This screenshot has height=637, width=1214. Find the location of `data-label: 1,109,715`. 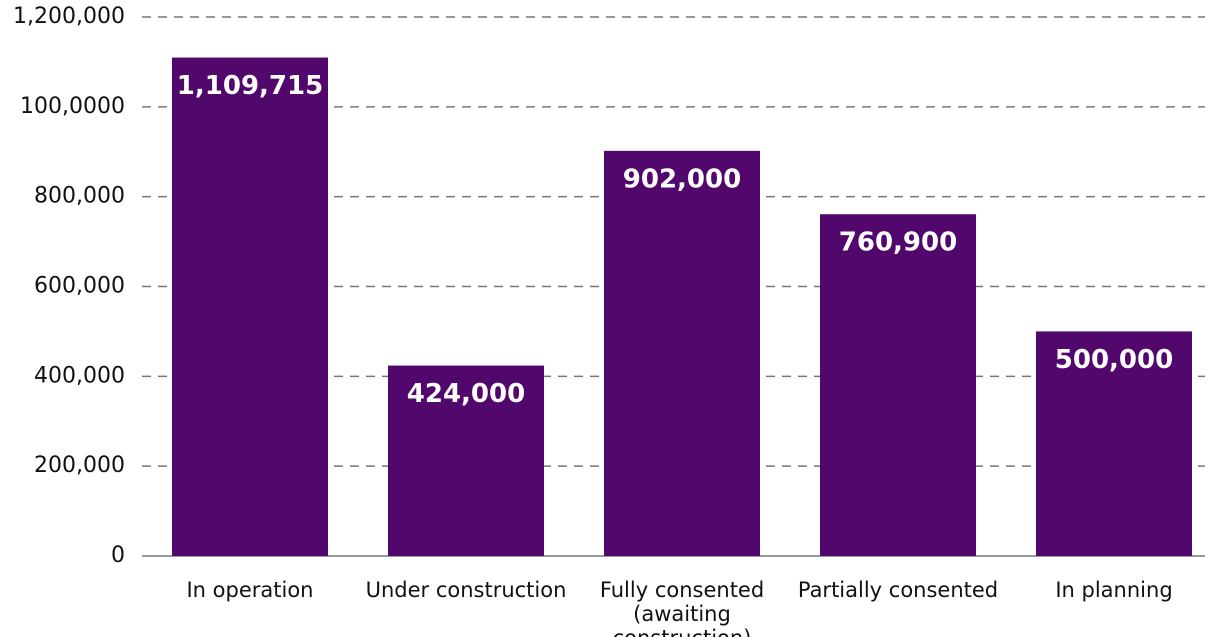

data-label: 1,109,715 is located at coordinates (250, 86).